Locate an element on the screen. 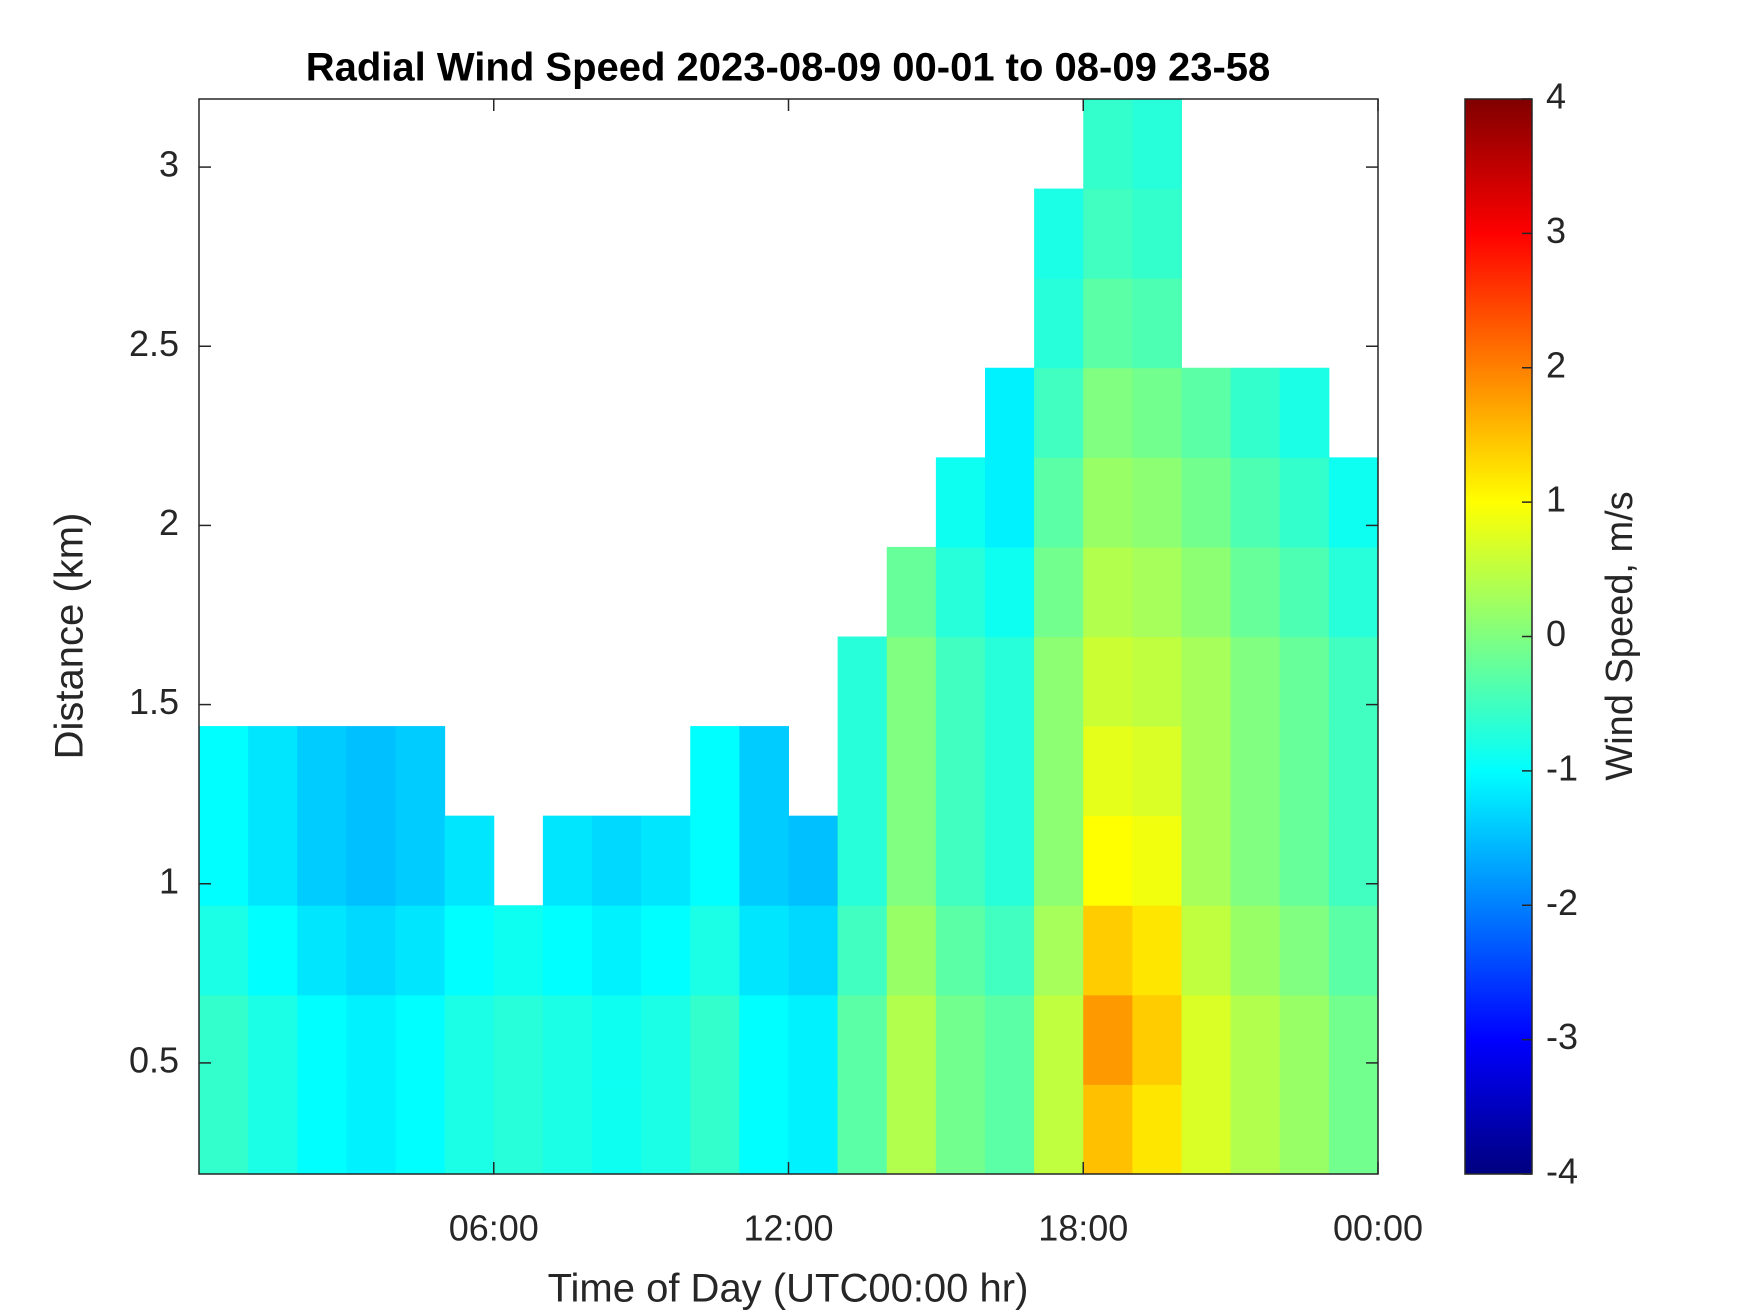 The image size is (1750, 1313). colorbar-tick-label: 1 is located at coordinates (1556, 499).